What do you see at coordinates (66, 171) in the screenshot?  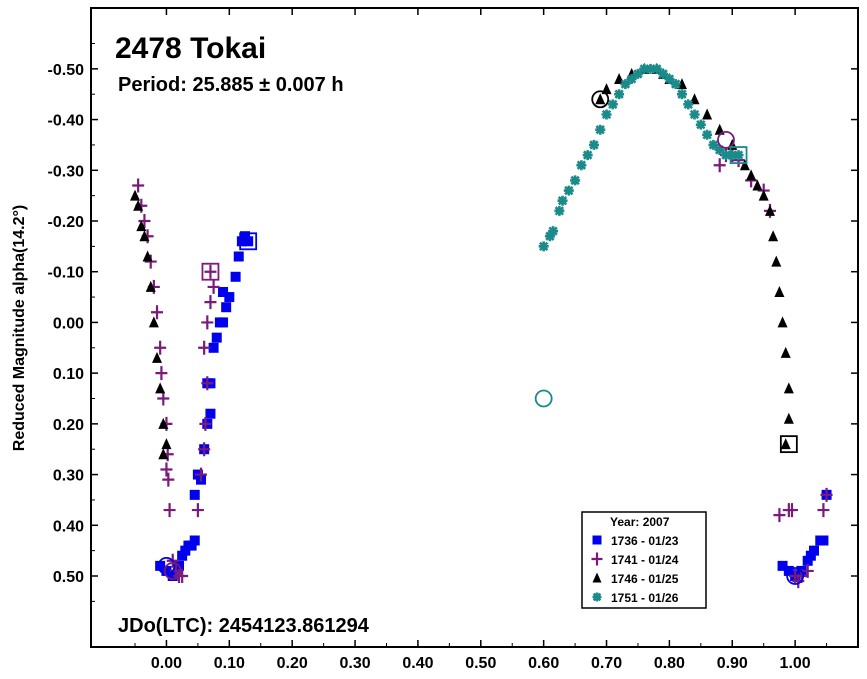 I see `y-tick-label: -0.30` at bounding box center [66, 171].